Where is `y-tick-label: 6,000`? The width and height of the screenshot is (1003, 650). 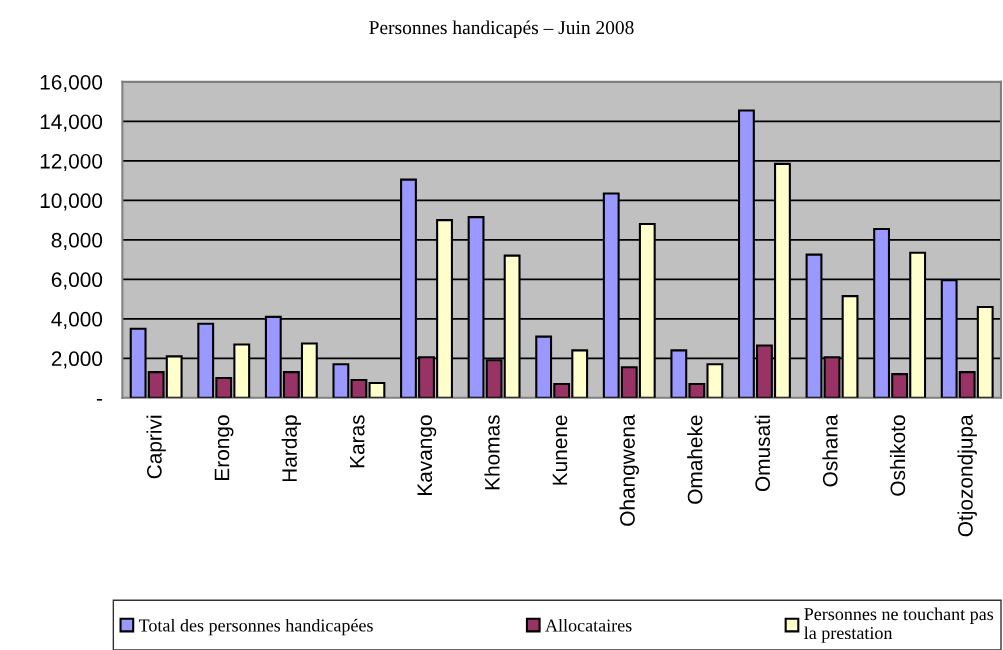
y-tick-label: 6,000 is located at coordinates (77, 281).